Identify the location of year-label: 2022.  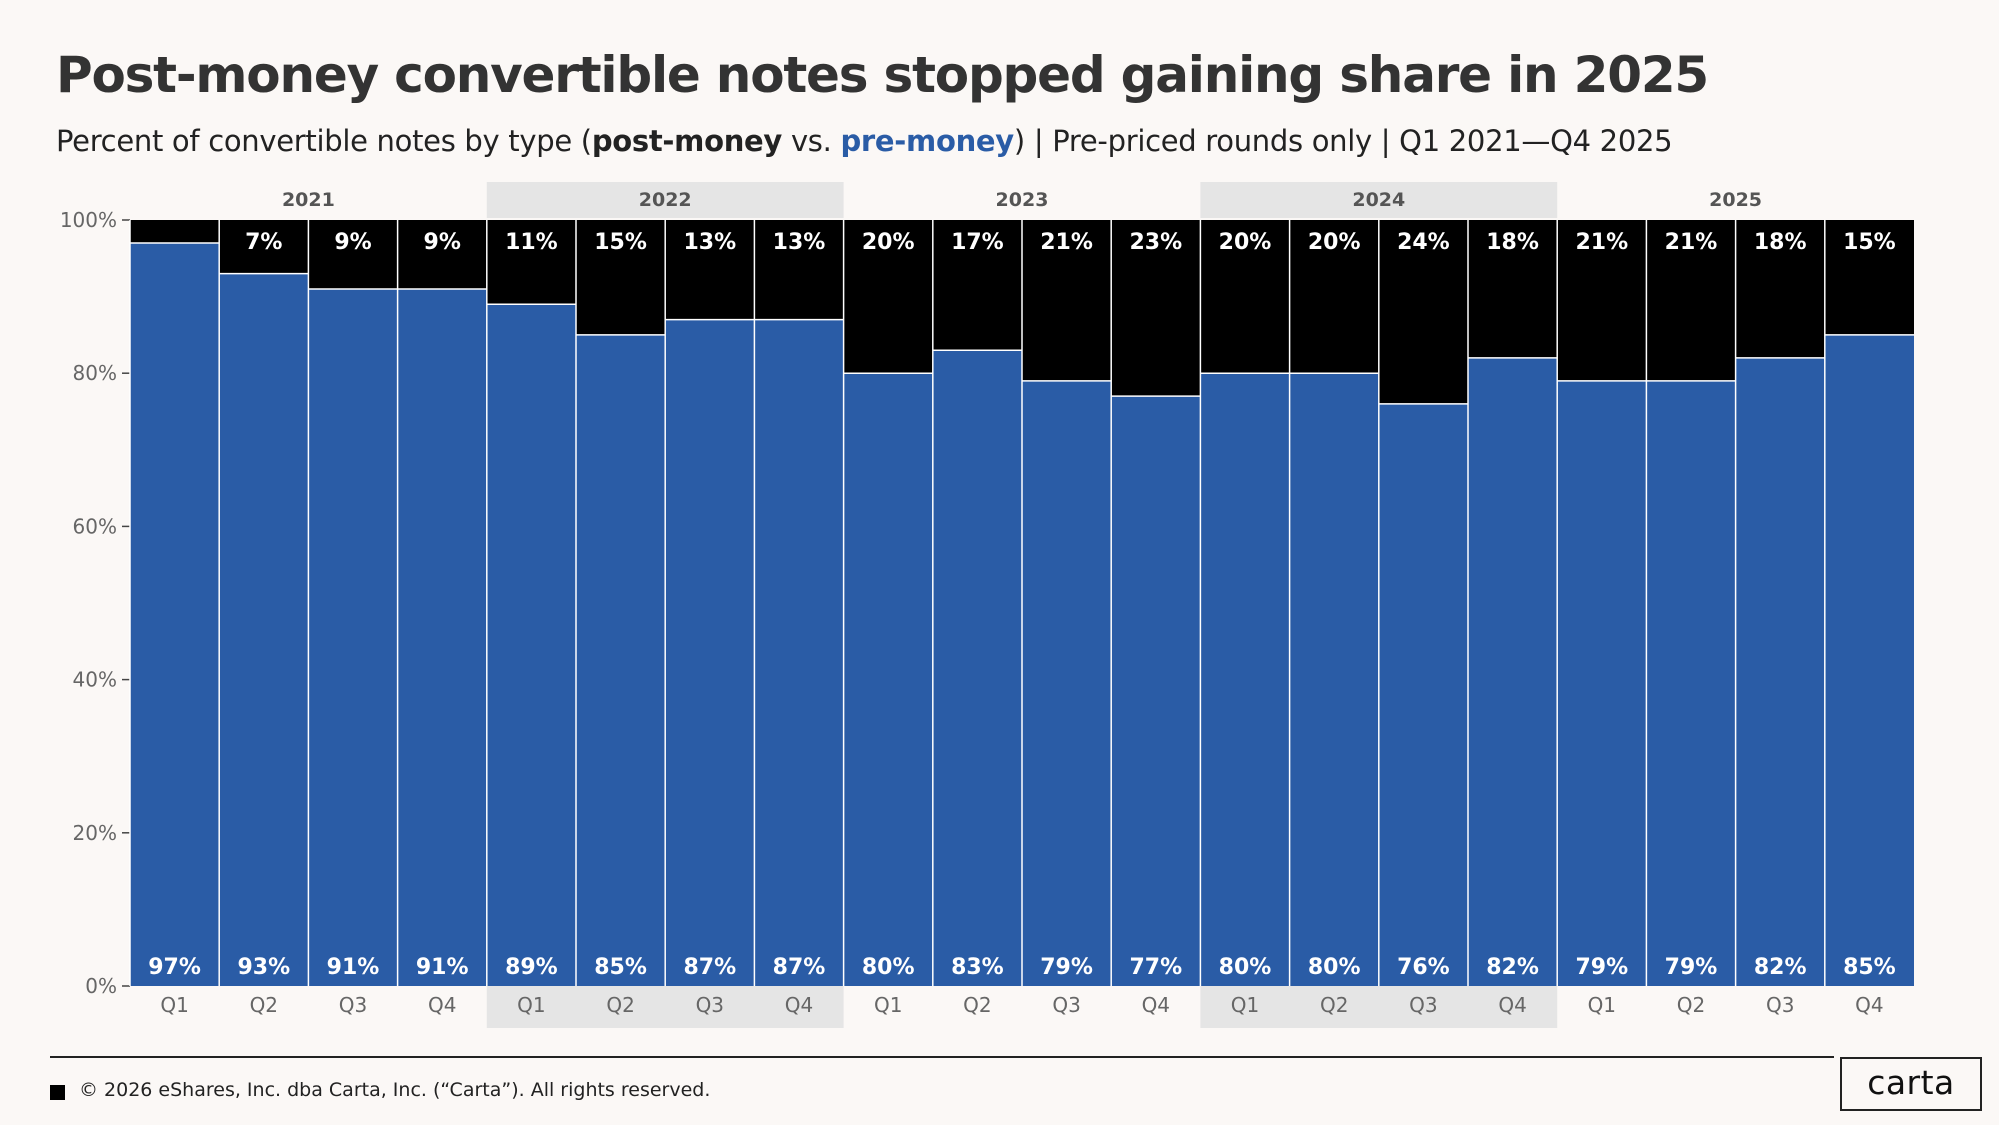
(665, 200).